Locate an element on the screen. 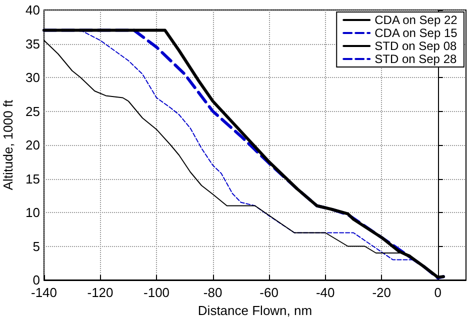  legend-label: CDA on Sep 15 is located at coordinates (416, 33).